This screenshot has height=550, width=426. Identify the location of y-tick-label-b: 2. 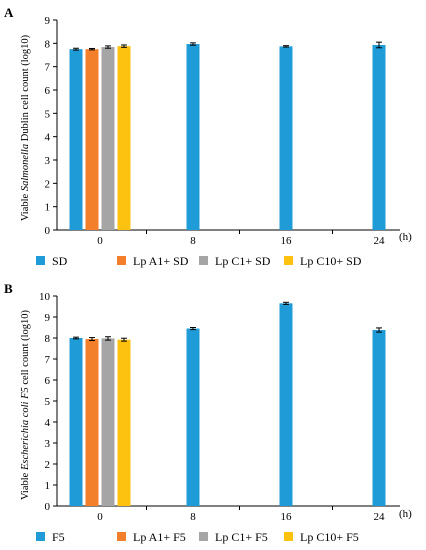
(48, 465).